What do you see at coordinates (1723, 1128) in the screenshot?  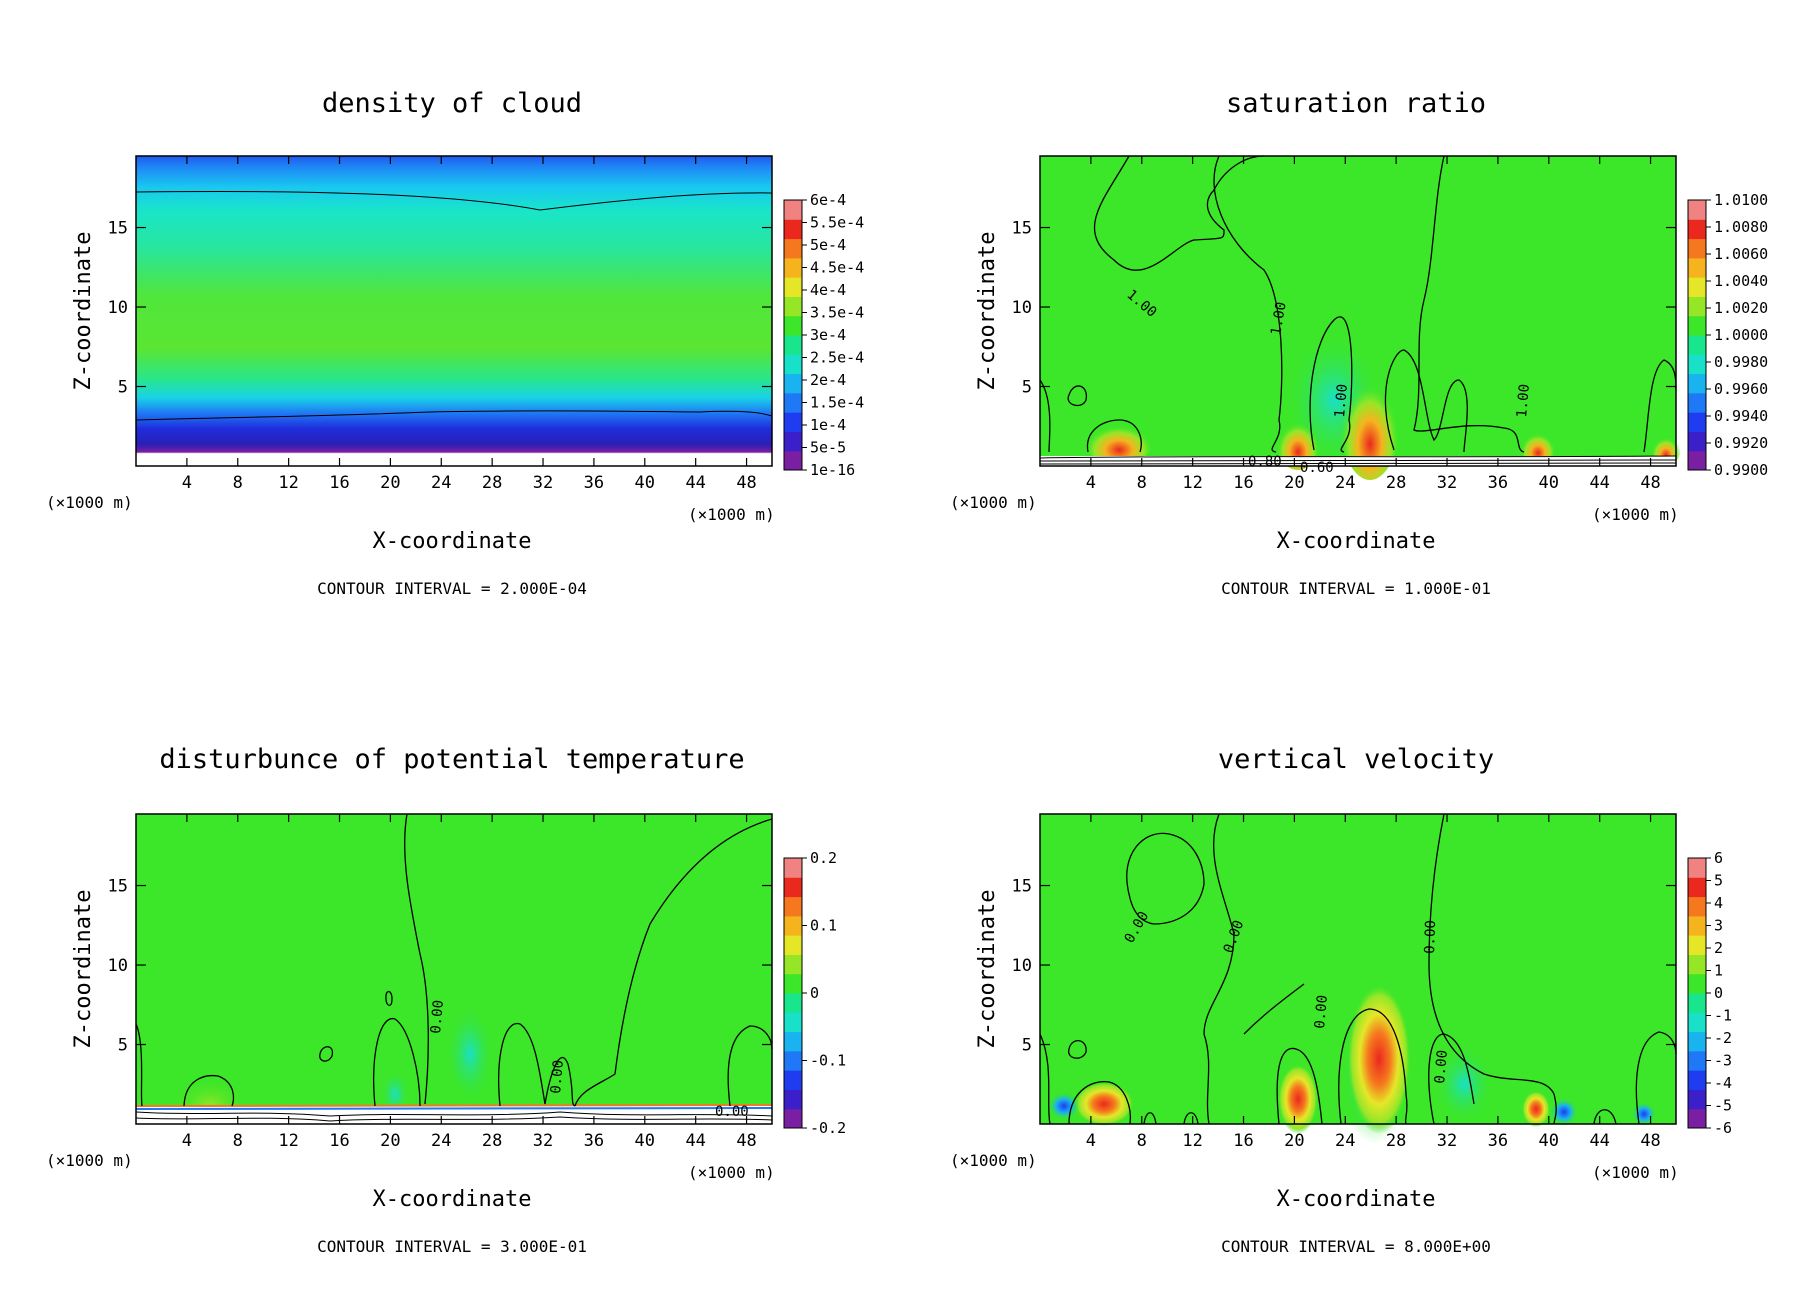 I see `colorbar-label: -6` at bounding box center [1723, 1128].